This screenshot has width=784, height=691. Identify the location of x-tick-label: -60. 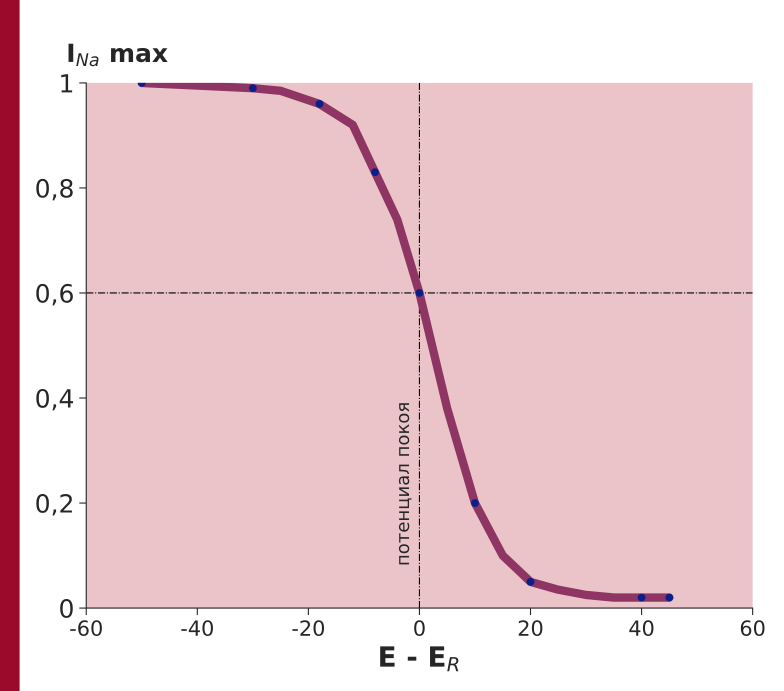
(86, 628).